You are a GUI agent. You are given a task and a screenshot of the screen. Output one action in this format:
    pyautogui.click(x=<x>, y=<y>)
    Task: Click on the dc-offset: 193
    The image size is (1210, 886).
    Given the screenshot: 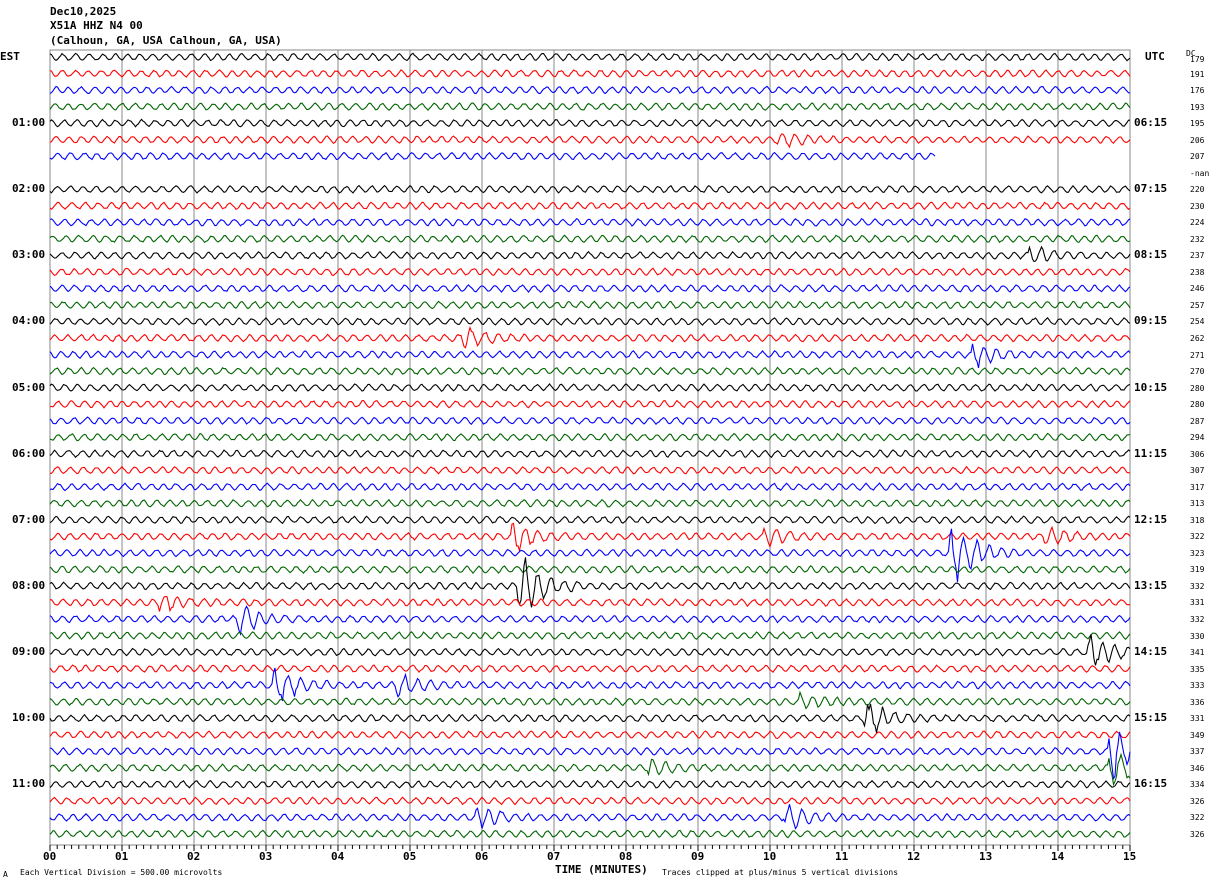 What is the action you would take?
    pyautogui.click(x=1197, y=107)
    